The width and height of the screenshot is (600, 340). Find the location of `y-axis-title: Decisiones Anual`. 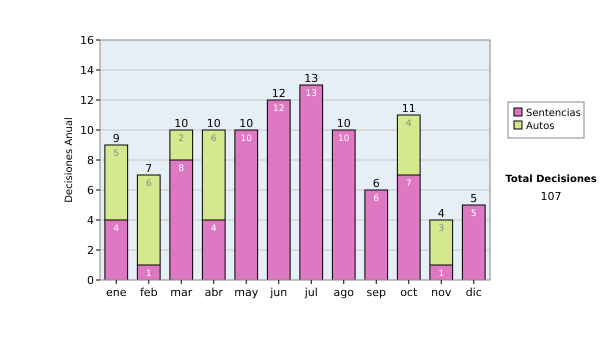

y-axis-title: Decisiones Anual is located at coordinates (69, 160).